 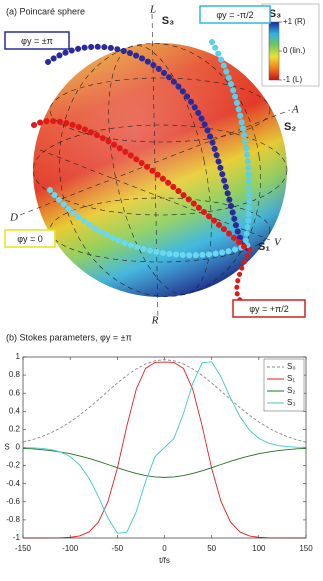 What do you see at coordinates (18, 356) in the screenshot?
I see `y-tick-label: 1` at bounding box center [18, 356].